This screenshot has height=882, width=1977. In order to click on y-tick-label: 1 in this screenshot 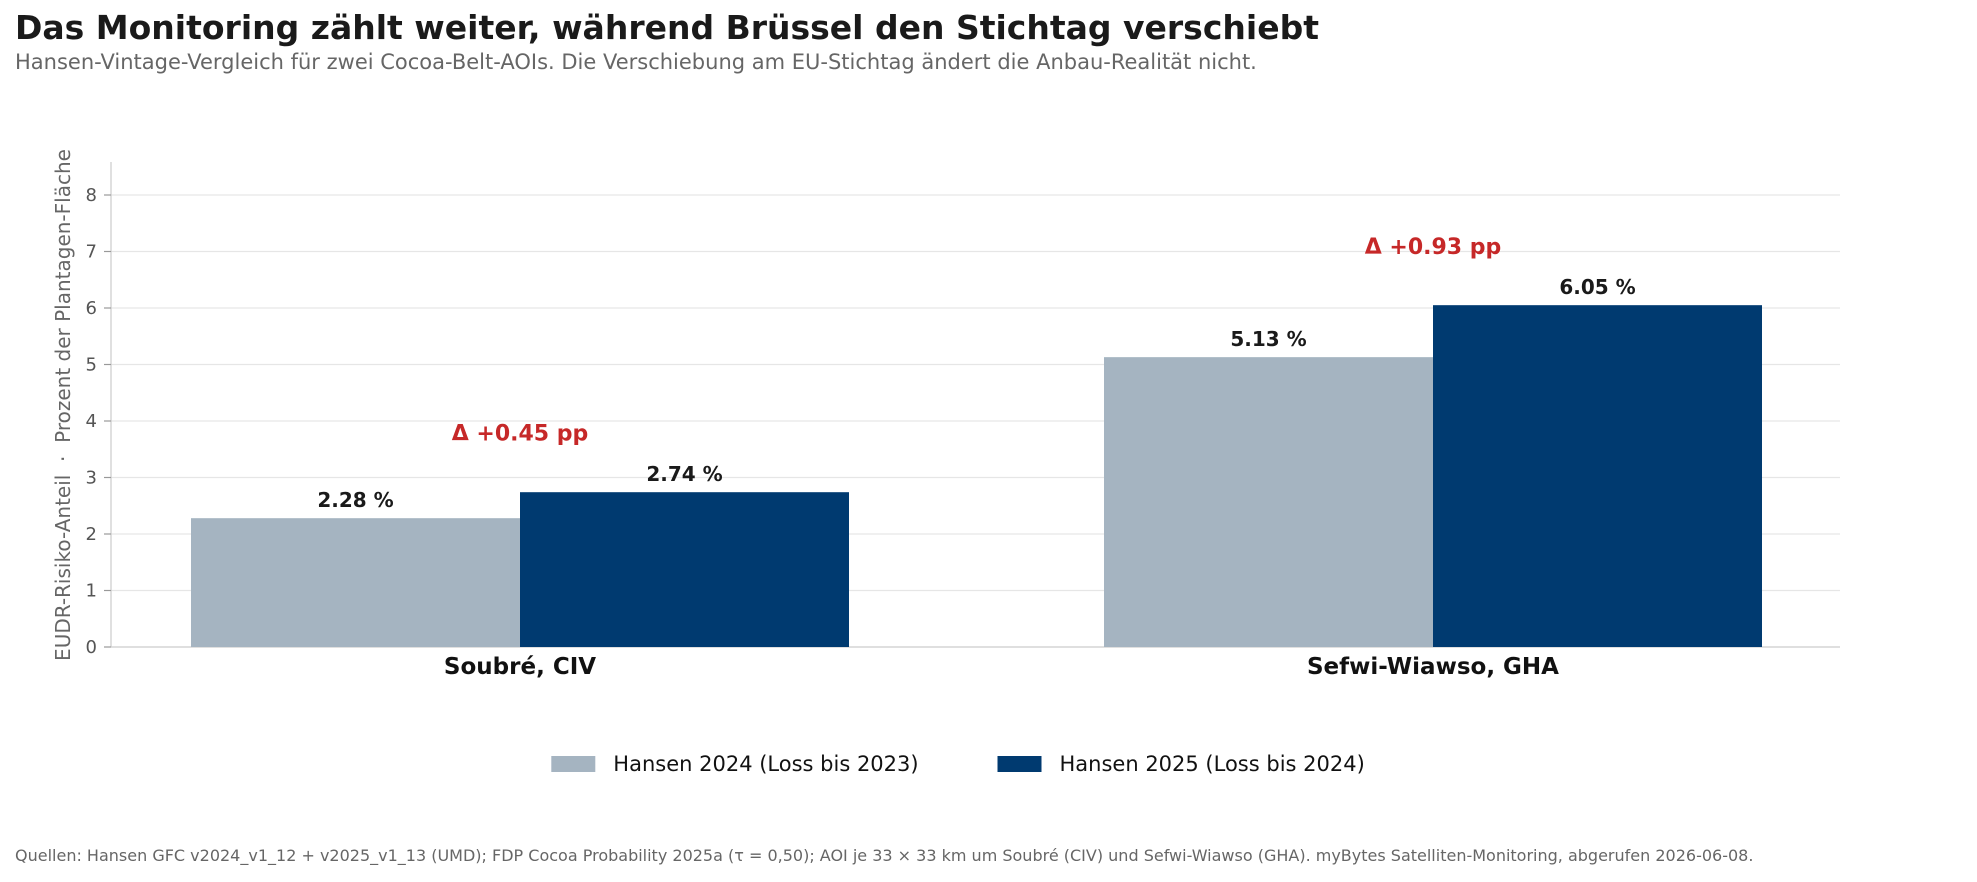, I will do `click(91, 591)`.